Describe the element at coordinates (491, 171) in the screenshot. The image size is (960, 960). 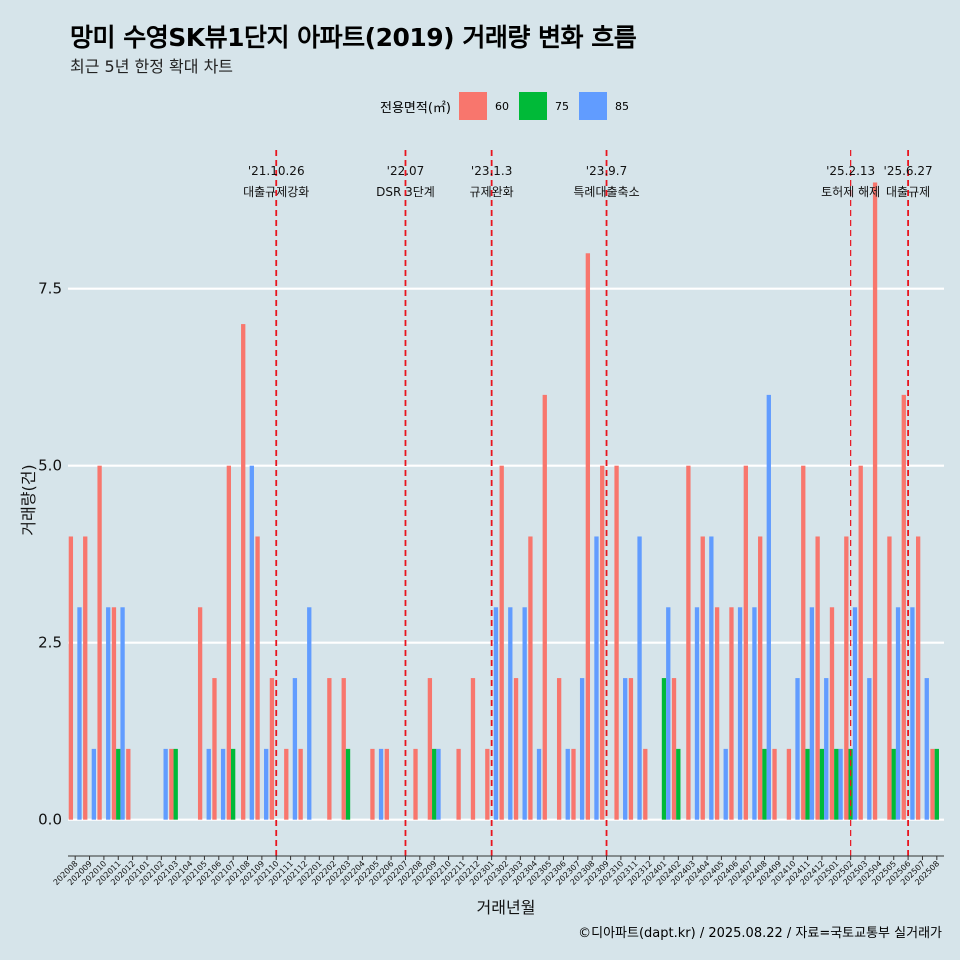
I see `event-date: '23.1.3` at that location.